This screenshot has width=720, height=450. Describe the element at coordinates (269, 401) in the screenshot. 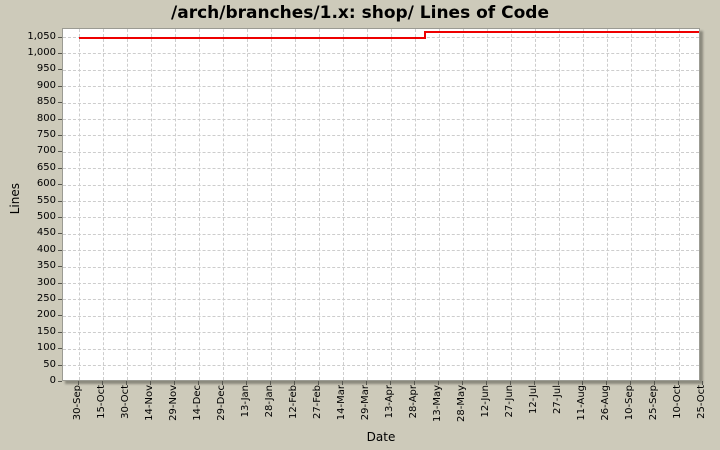

I see `x-tick-label: 28-Jan` at that location.